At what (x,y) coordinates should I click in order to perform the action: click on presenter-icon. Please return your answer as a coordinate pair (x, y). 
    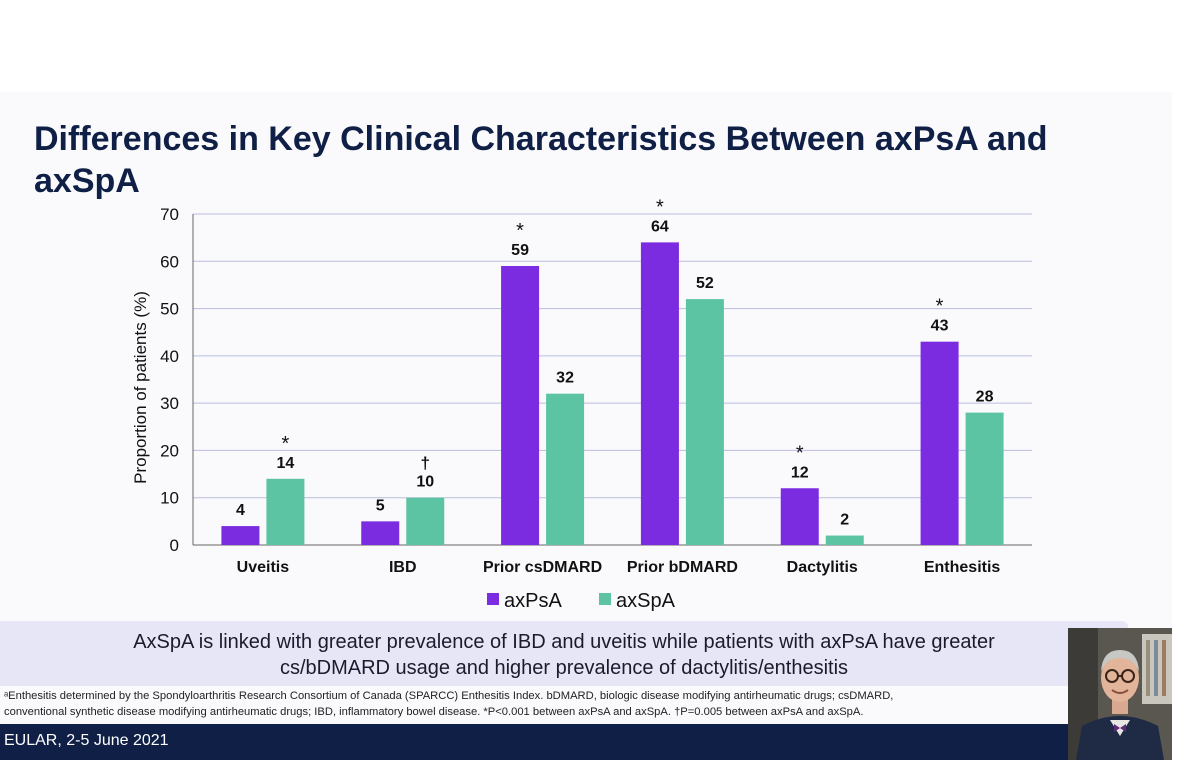
    Looking at the image, I should click on (1120, 694).